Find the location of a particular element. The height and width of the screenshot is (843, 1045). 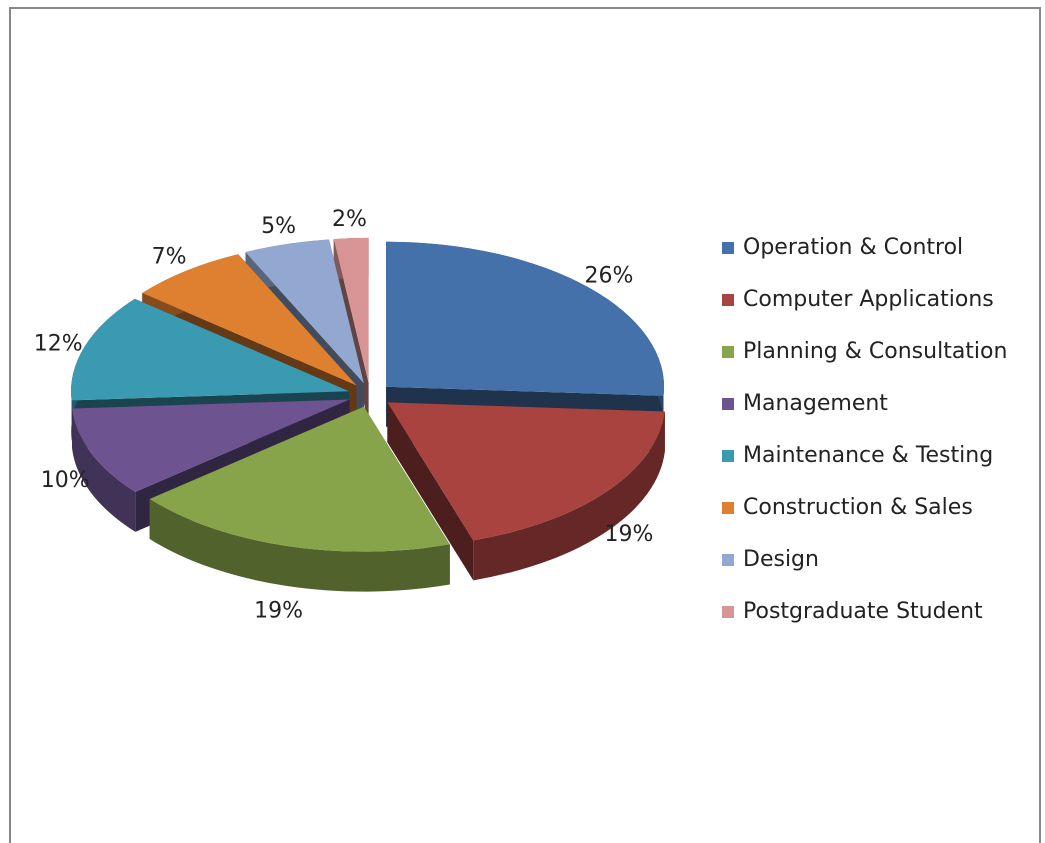

data-label: 2% is located at coordinates (349, 219).